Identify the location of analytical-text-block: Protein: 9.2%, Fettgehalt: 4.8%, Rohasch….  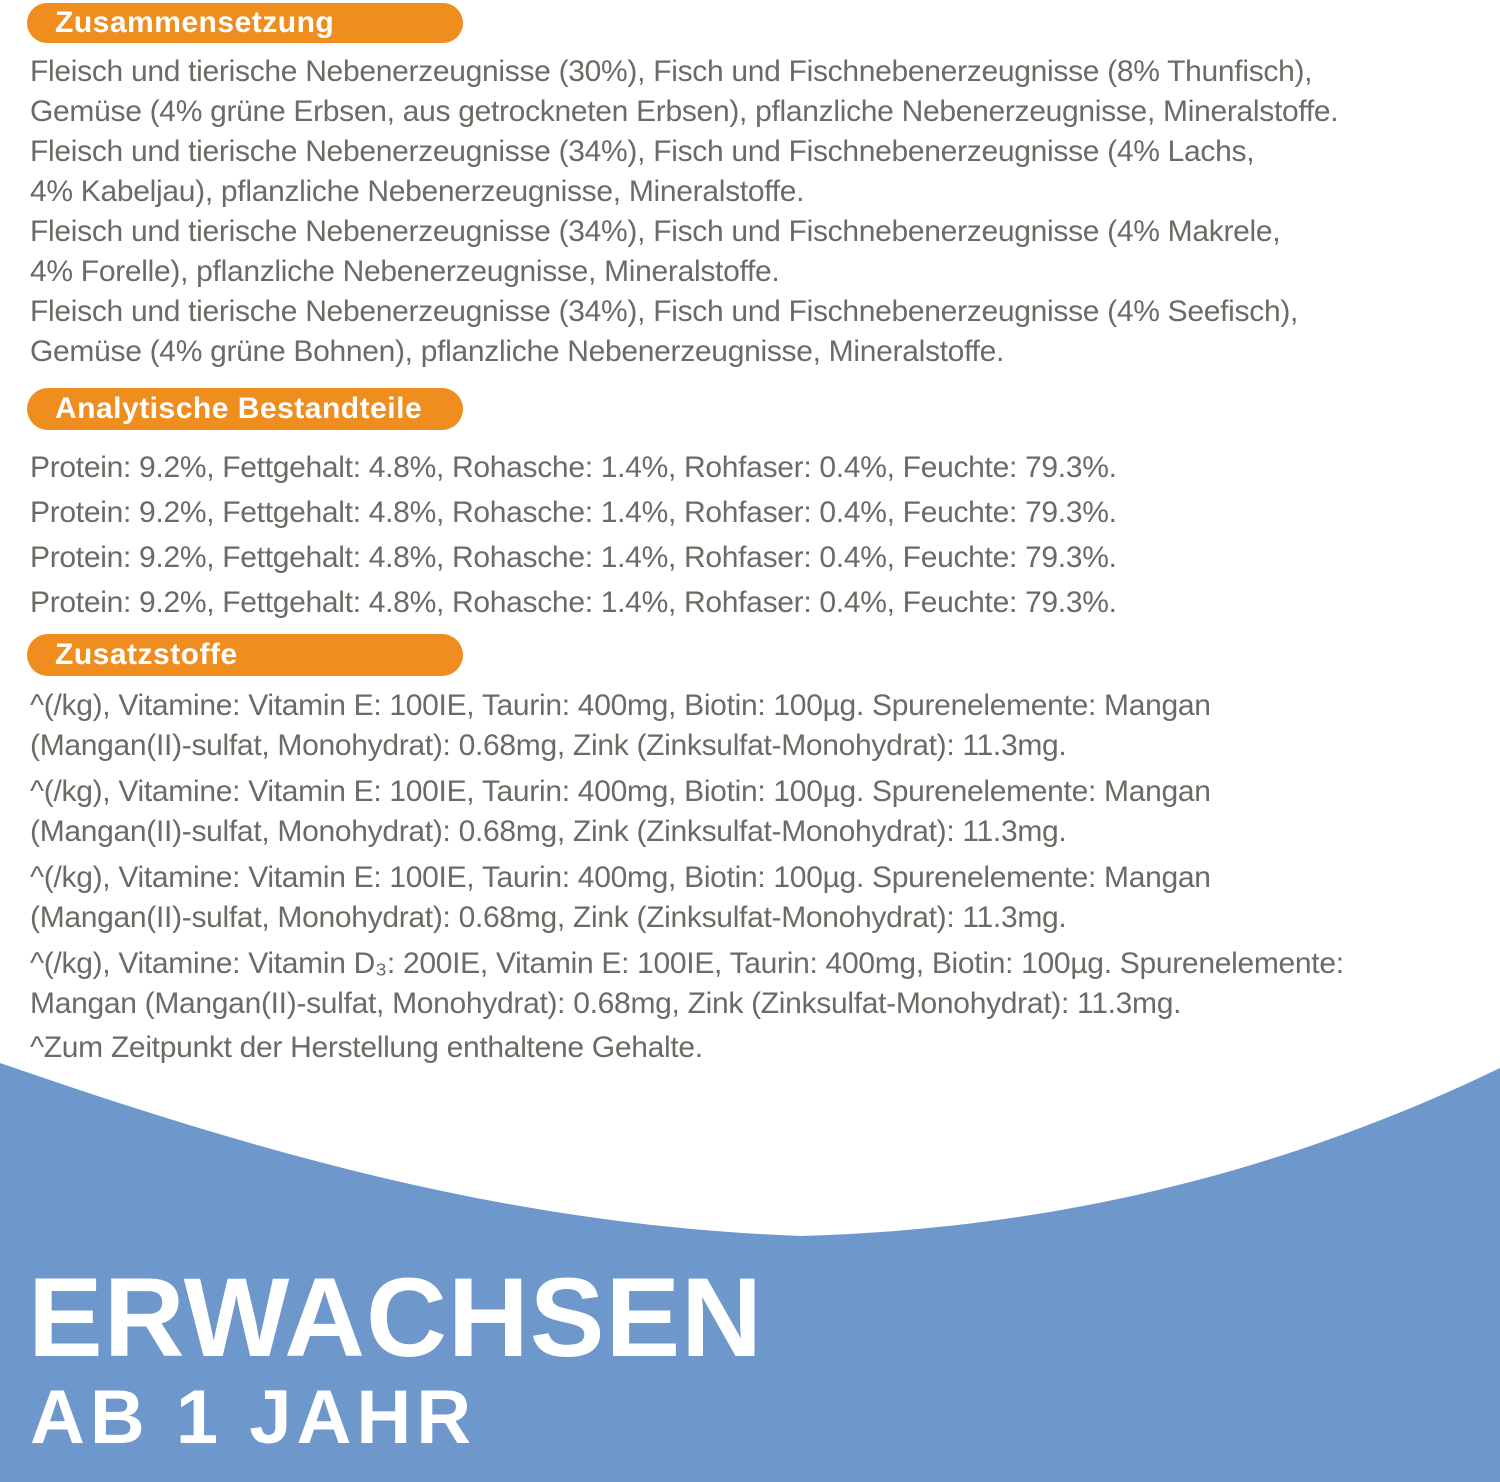
(573, 535).